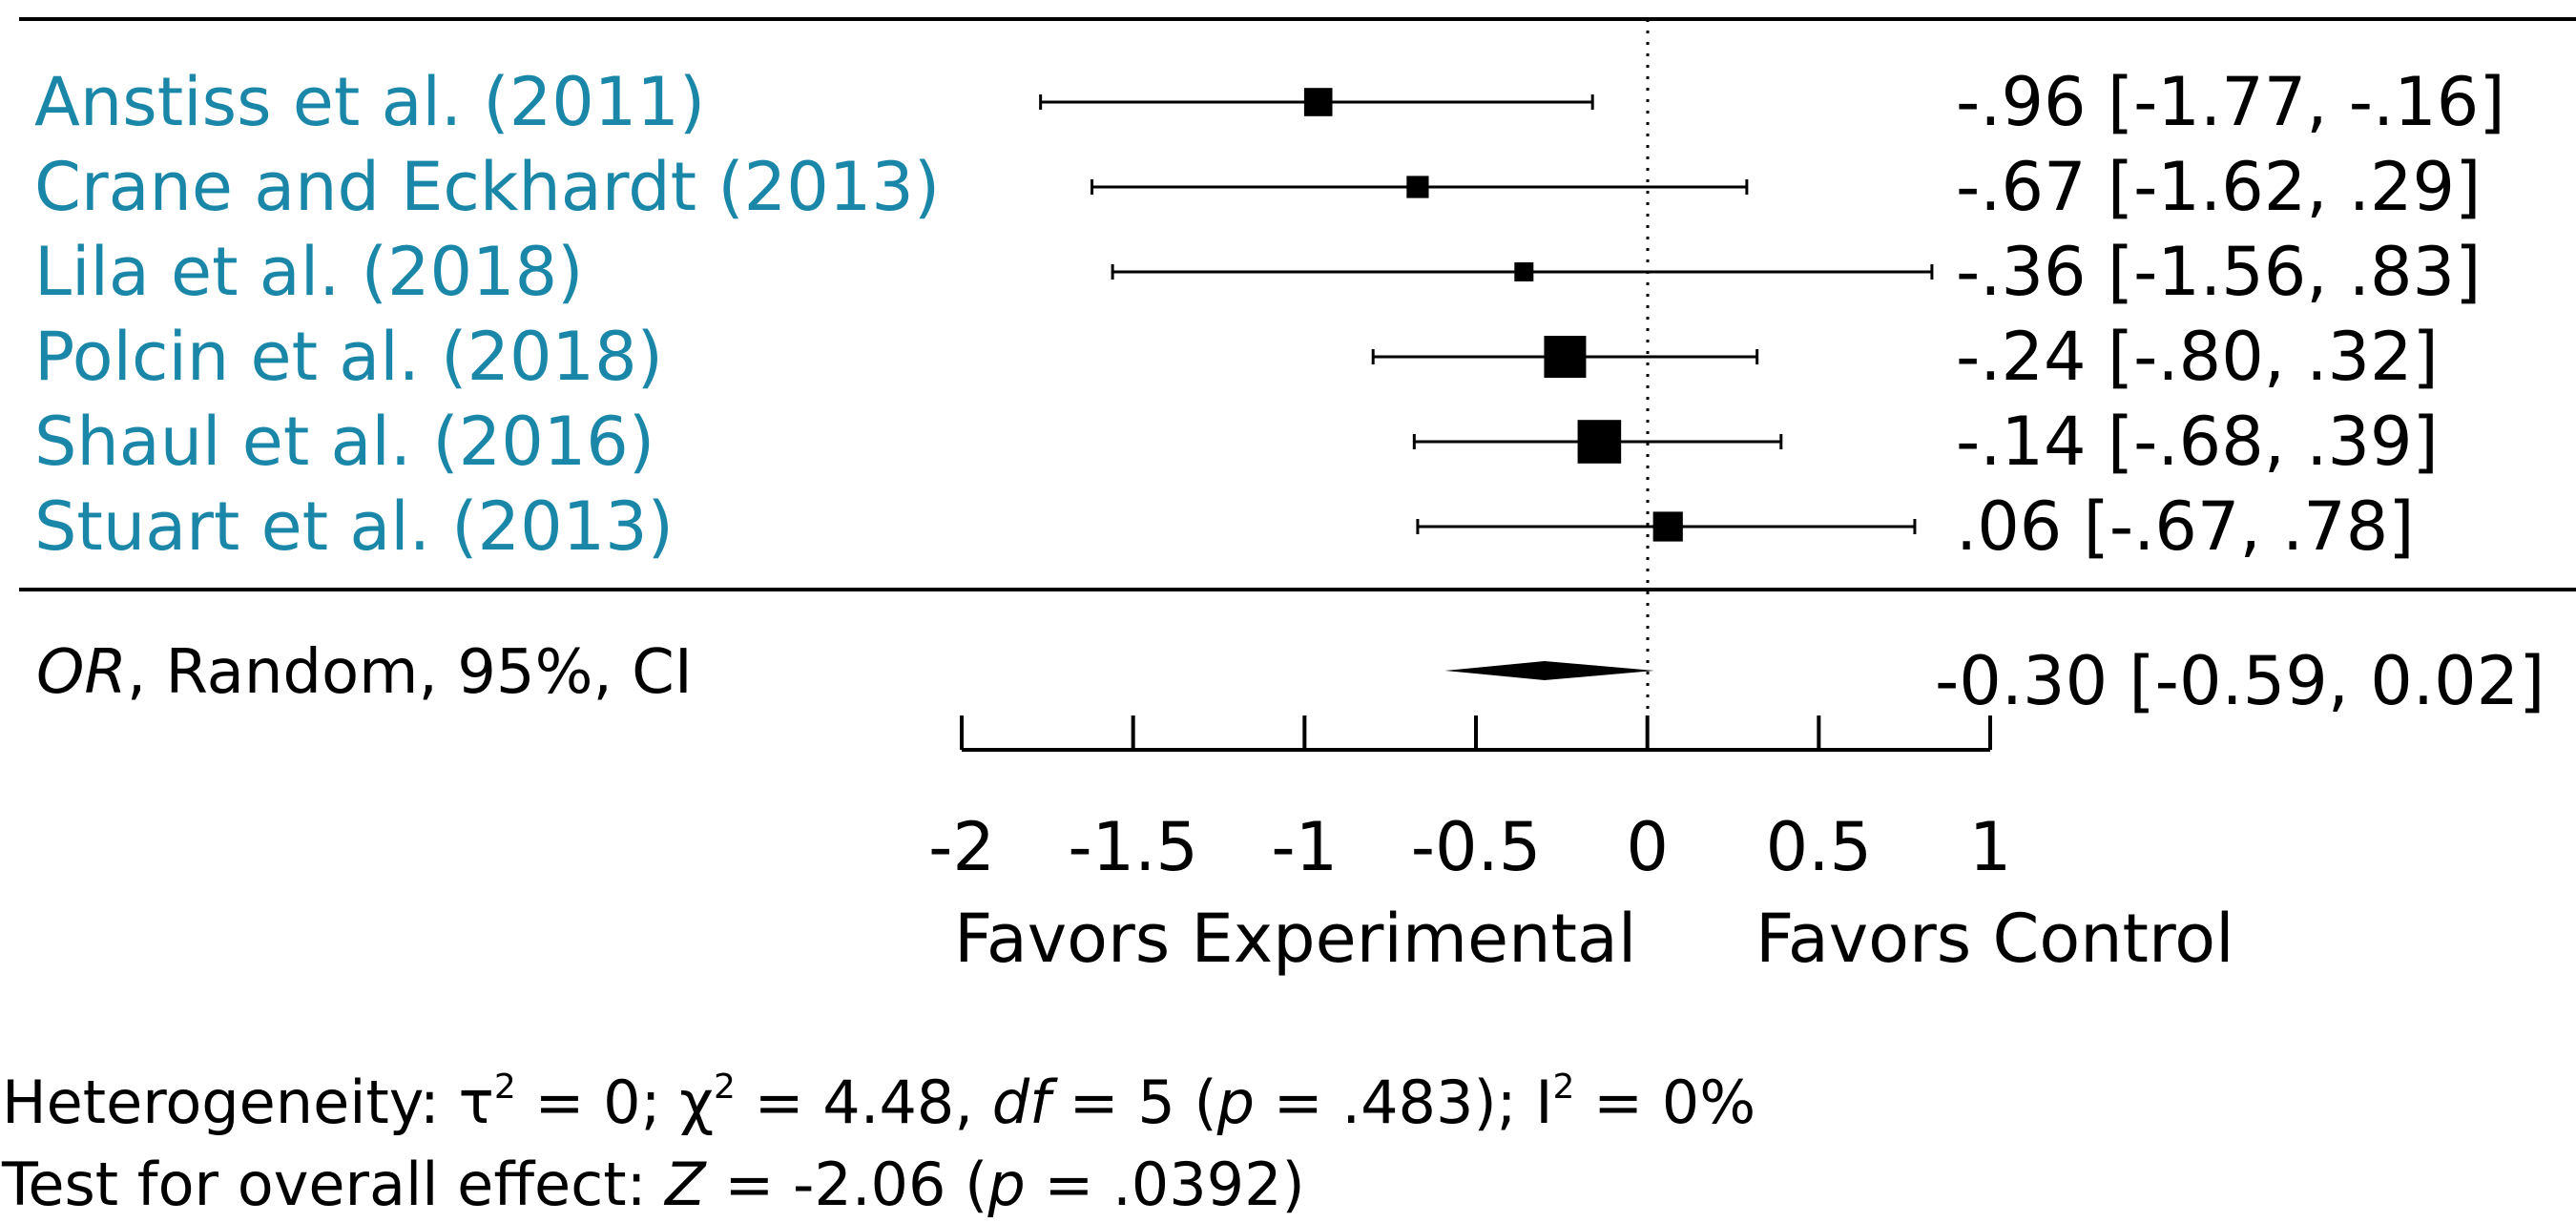 This screenshot has width=2576, height=1223. What do you see at coordinates (1990, 847) in the screenshot?
I see `x-axis-tick-label: 1` at bounding box center [1990, 847].